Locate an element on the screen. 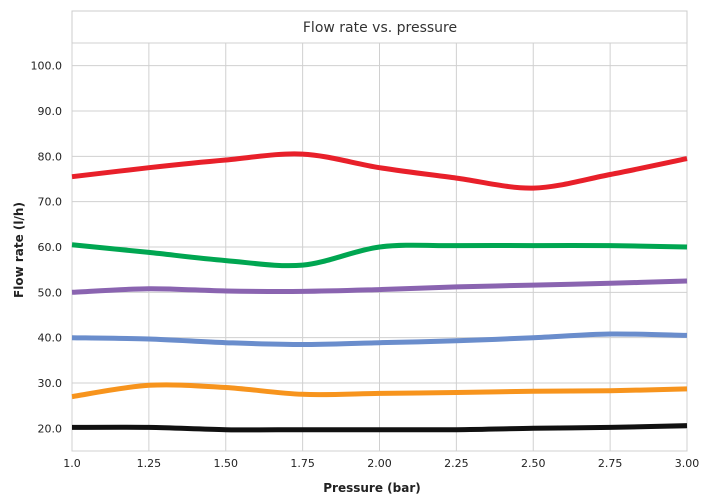  x-tick-label: 2.25 is located at coordinates (456, 463).